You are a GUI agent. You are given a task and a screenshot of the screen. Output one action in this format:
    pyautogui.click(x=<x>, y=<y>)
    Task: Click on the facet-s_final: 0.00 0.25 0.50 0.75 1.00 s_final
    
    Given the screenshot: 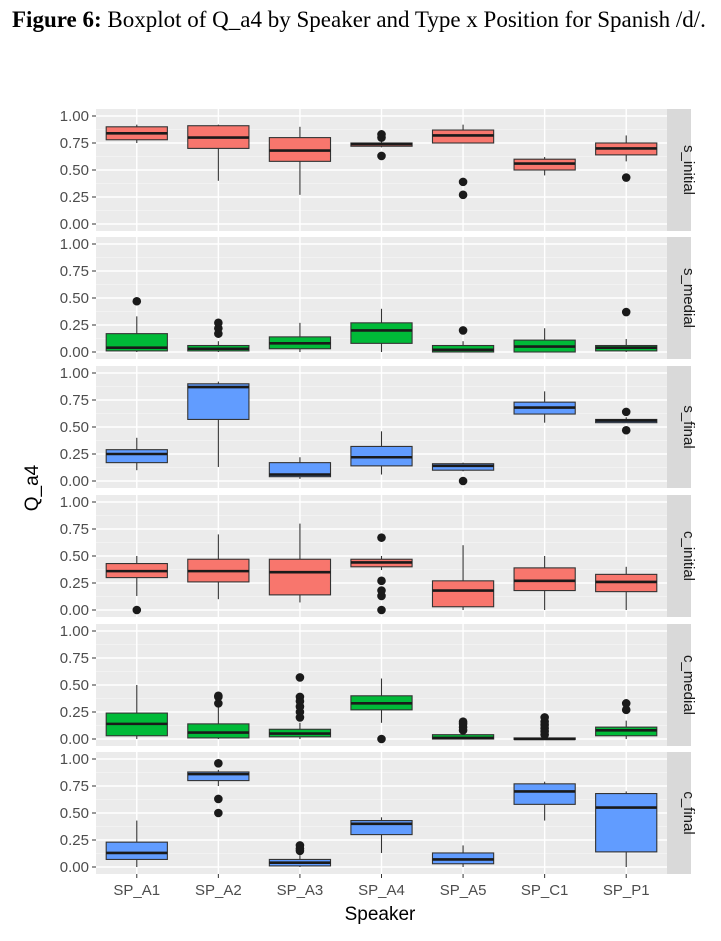 What is the action you would take?
    pyautogui.click(x=378, y=427)
    